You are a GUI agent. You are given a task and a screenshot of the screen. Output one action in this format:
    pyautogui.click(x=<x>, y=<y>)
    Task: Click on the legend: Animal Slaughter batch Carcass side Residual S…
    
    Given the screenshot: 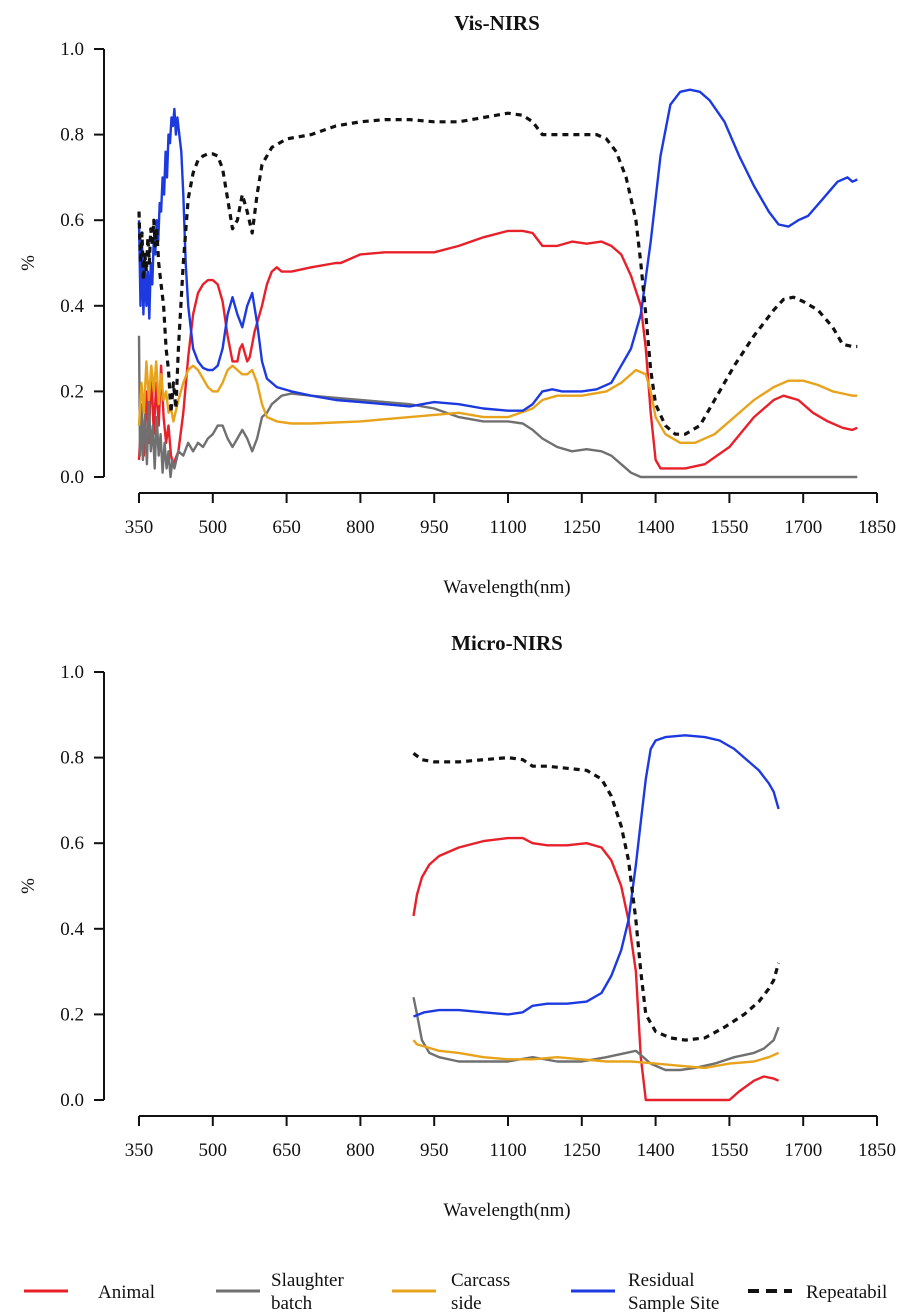 What is the action you would take?
    pyautogui.click(x=455, y=1291)
    